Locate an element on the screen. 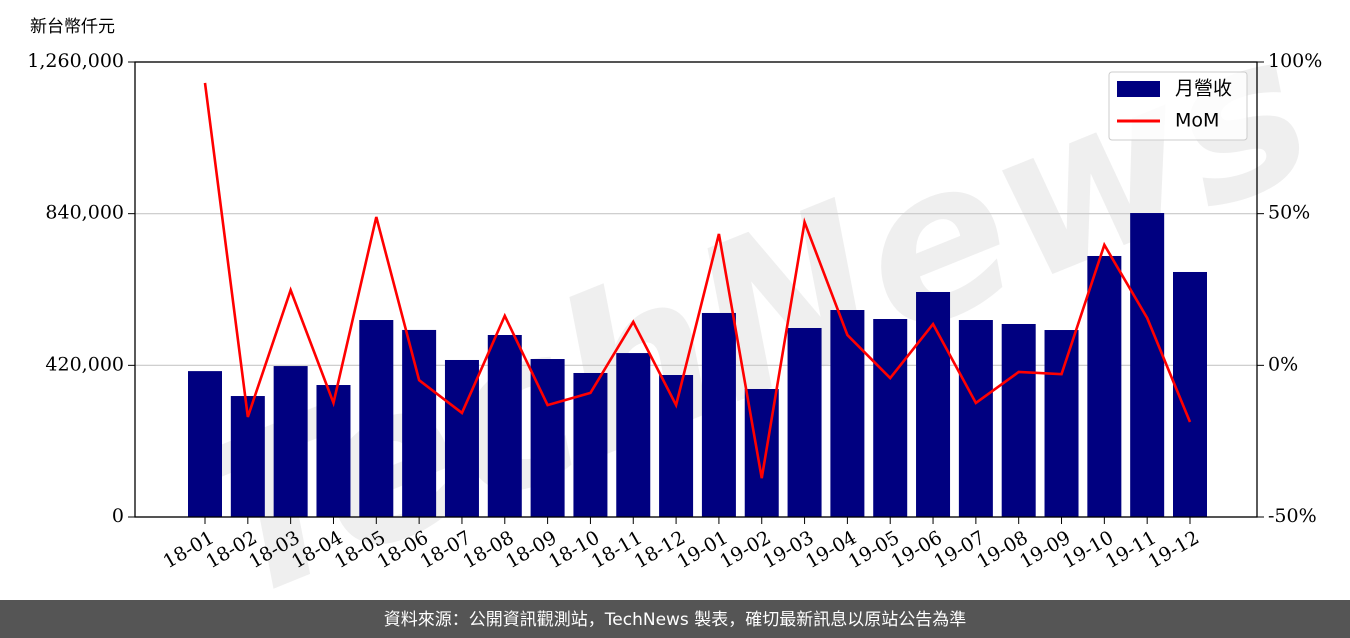 The width and height of the screenshot is (1350, 638). y-axis-label: 新台幣仟元 is located at coordinates (72, 27).